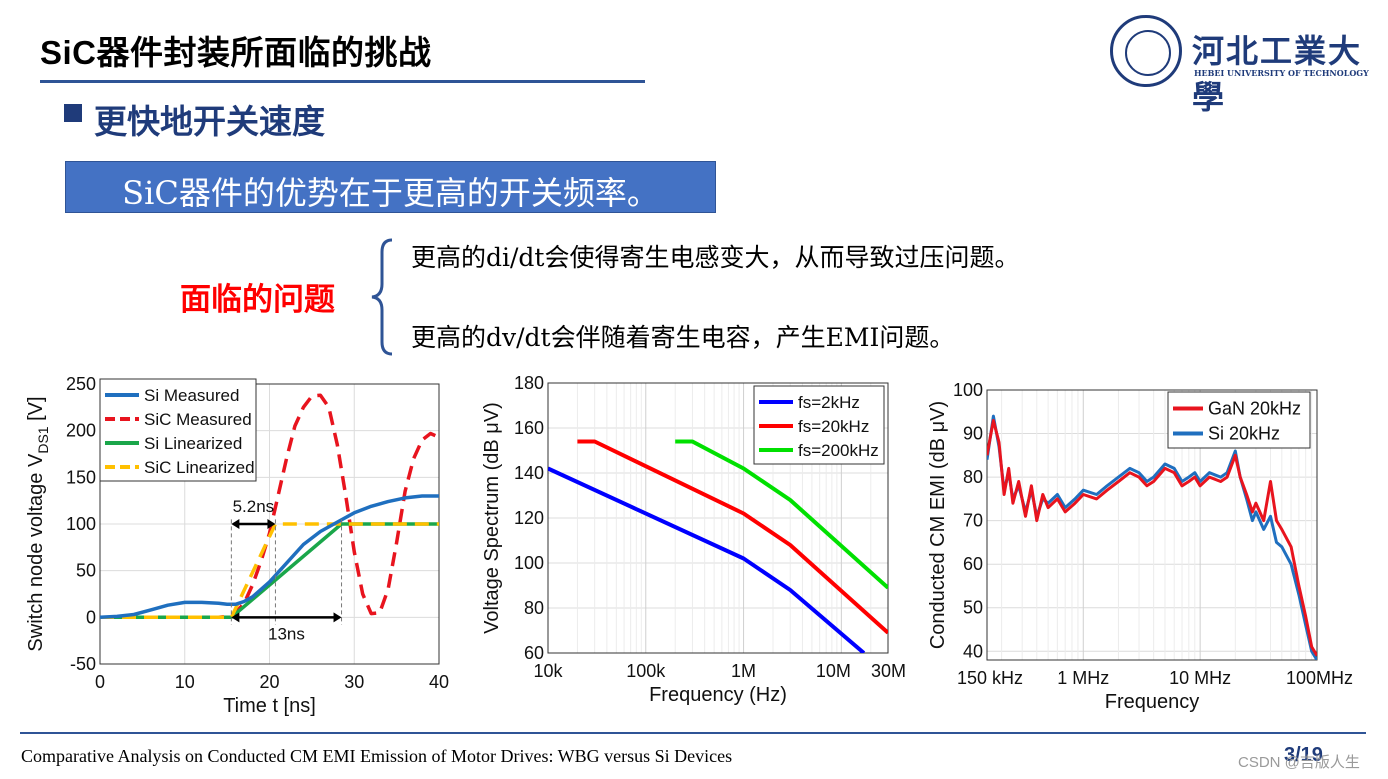 Image resolution: width=1388 pixels, height=779 pixels. I want to click on y-tick-label: 90, so click(973, 434).